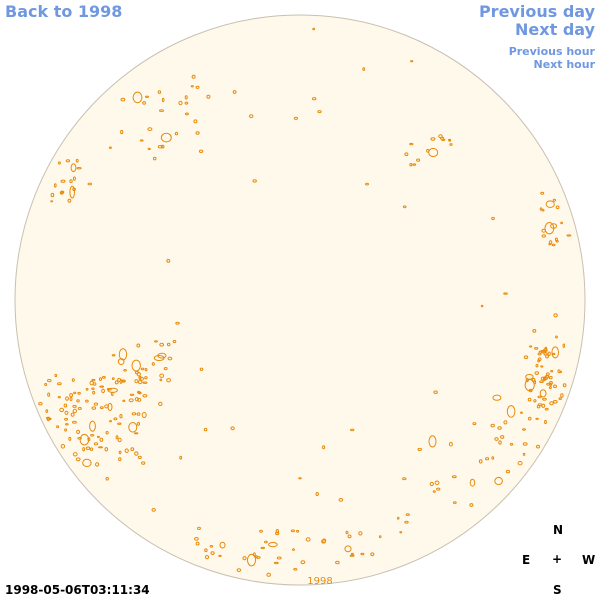 Image resolution: width=600 pixels, height=600 pixels. I want to click on next-hour-link: Next hour, so click(564, 64).